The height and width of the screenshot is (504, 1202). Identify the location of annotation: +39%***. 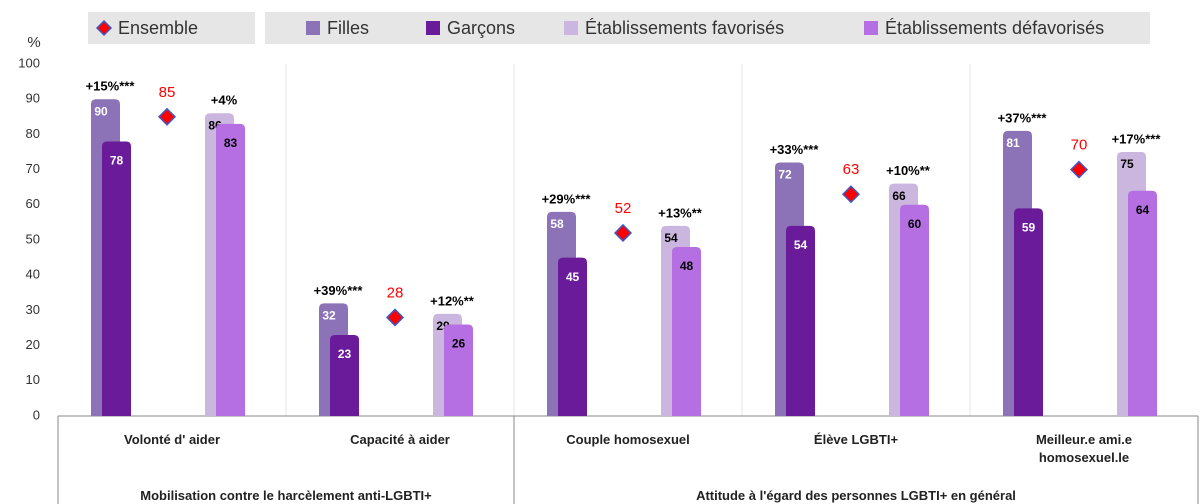
(339, 290).